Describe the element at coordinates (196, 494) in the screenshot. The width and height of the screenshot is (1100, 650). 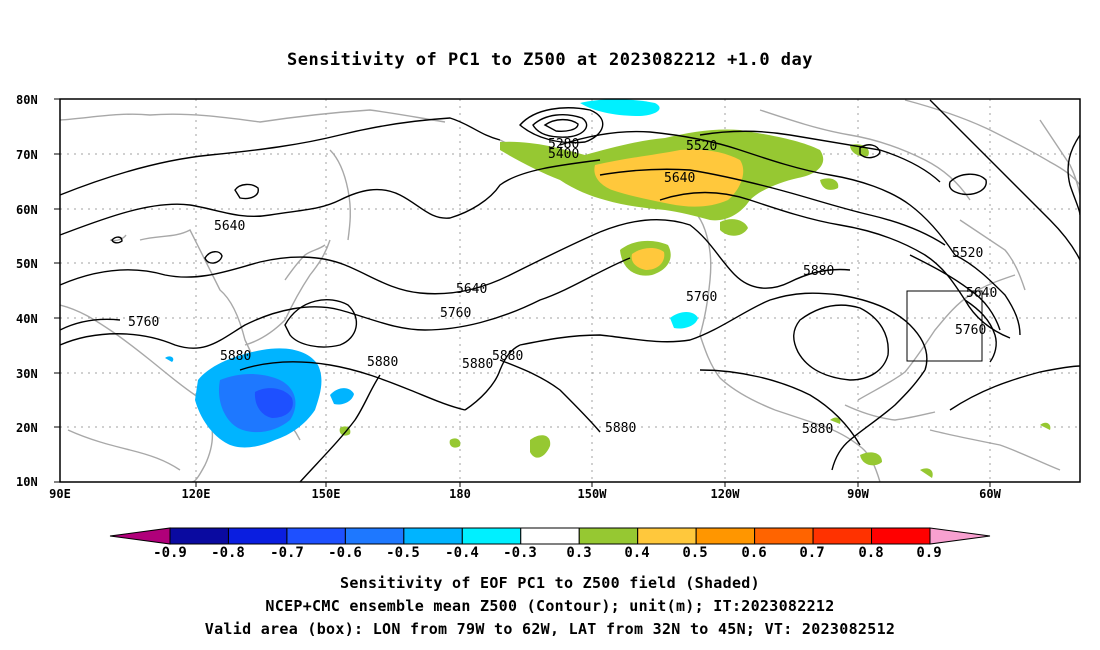
I see `lon-tick-label: 120E` at that location.